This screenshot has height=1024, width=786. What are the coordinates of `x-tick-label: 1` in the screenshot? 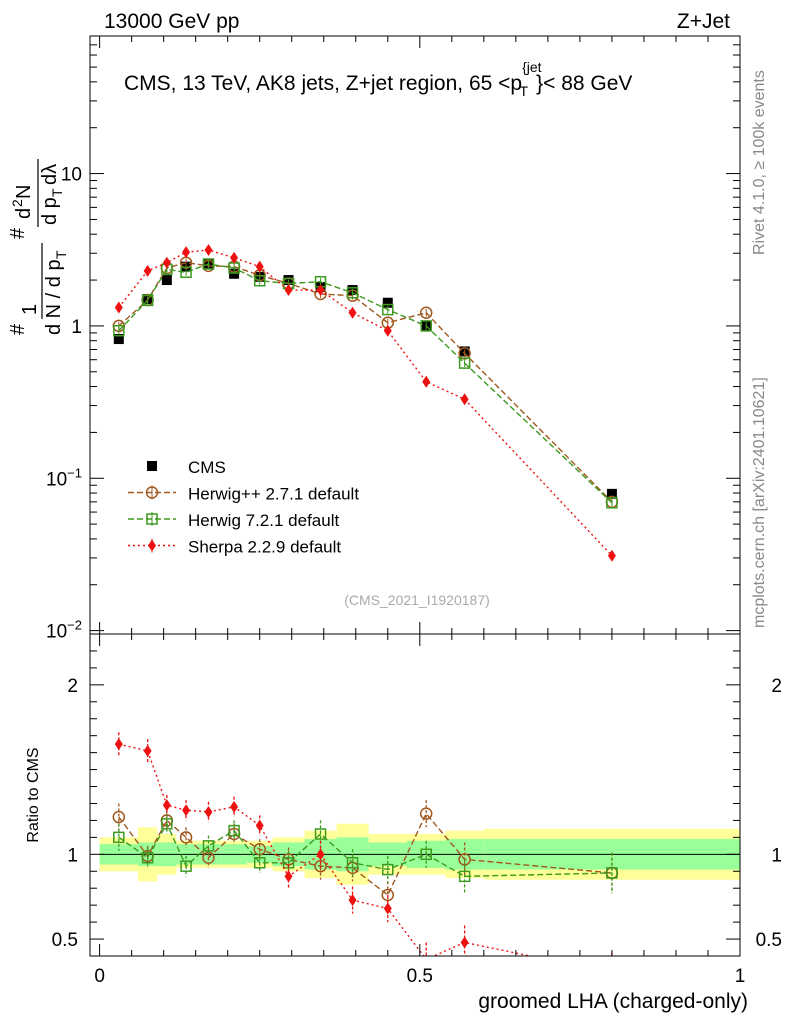 It's located at (740, 976).